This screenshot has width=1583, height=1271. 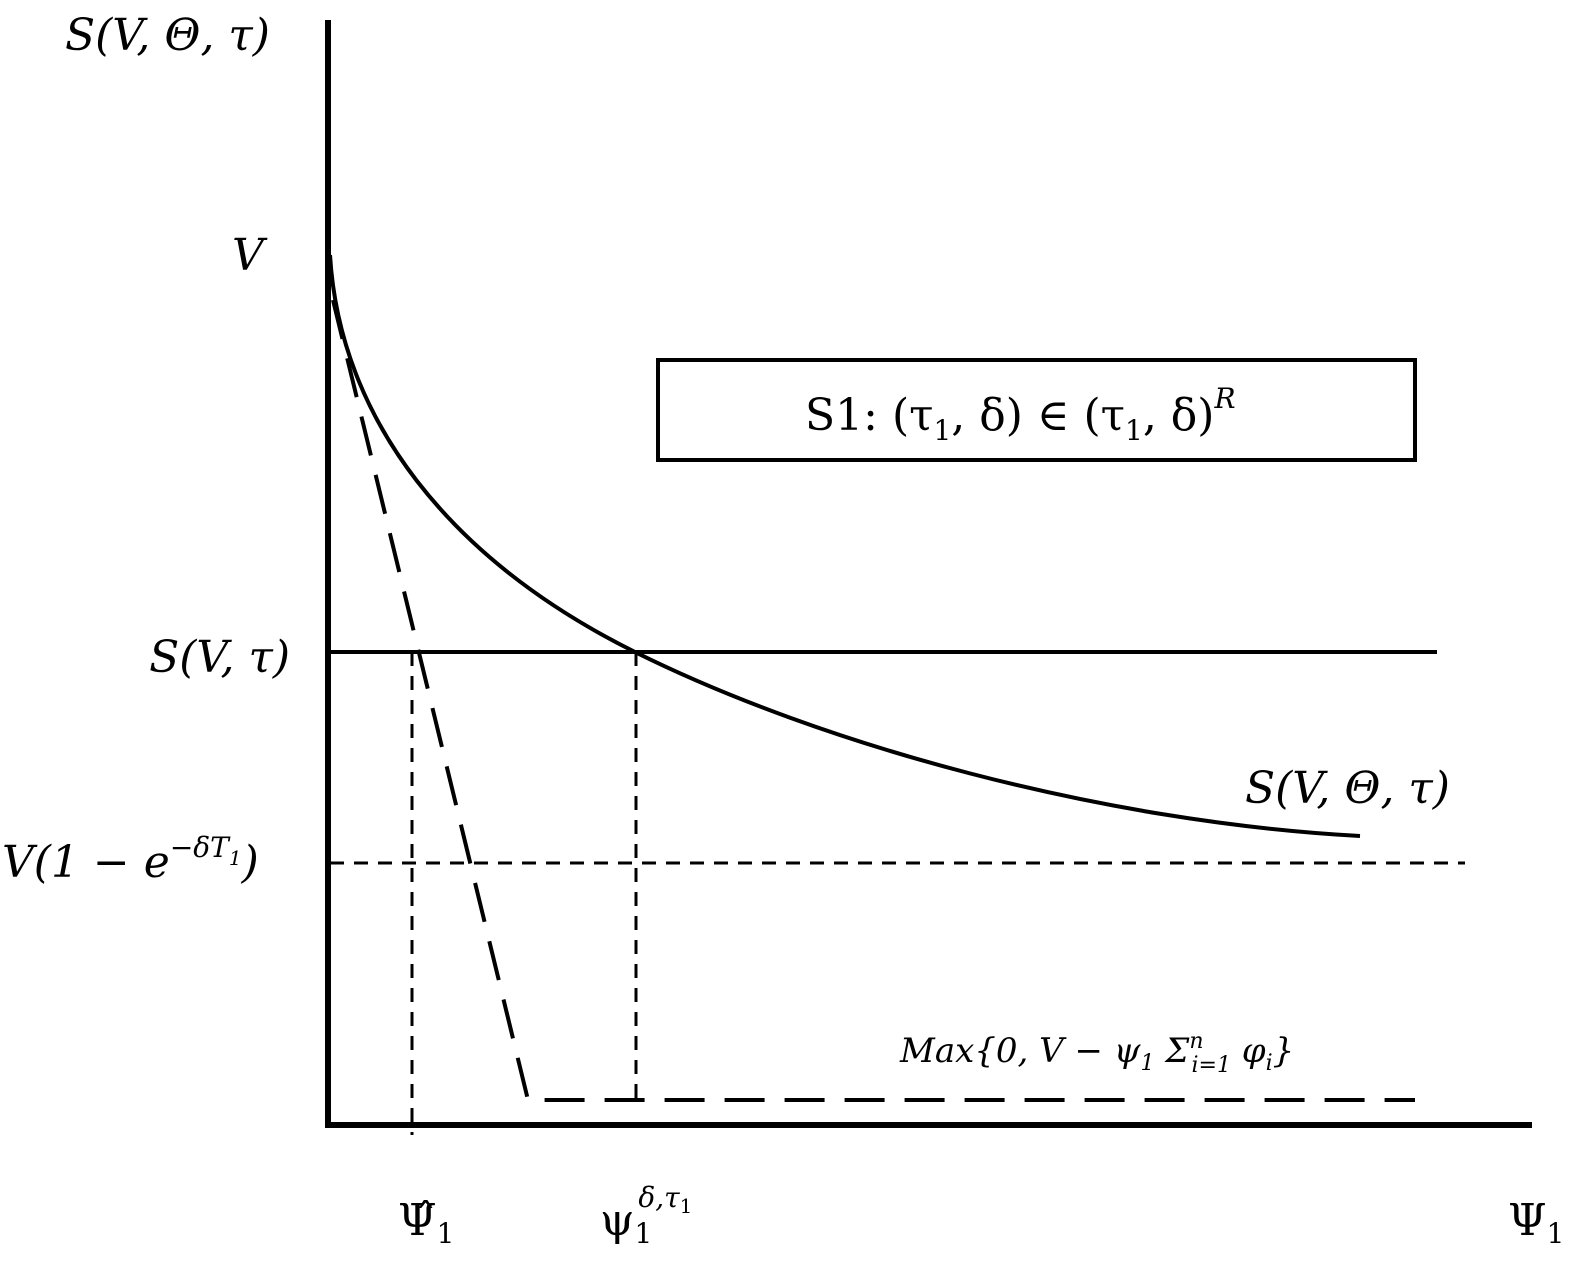 I want to click on label-part: −δT, so click(x=200, y=847).